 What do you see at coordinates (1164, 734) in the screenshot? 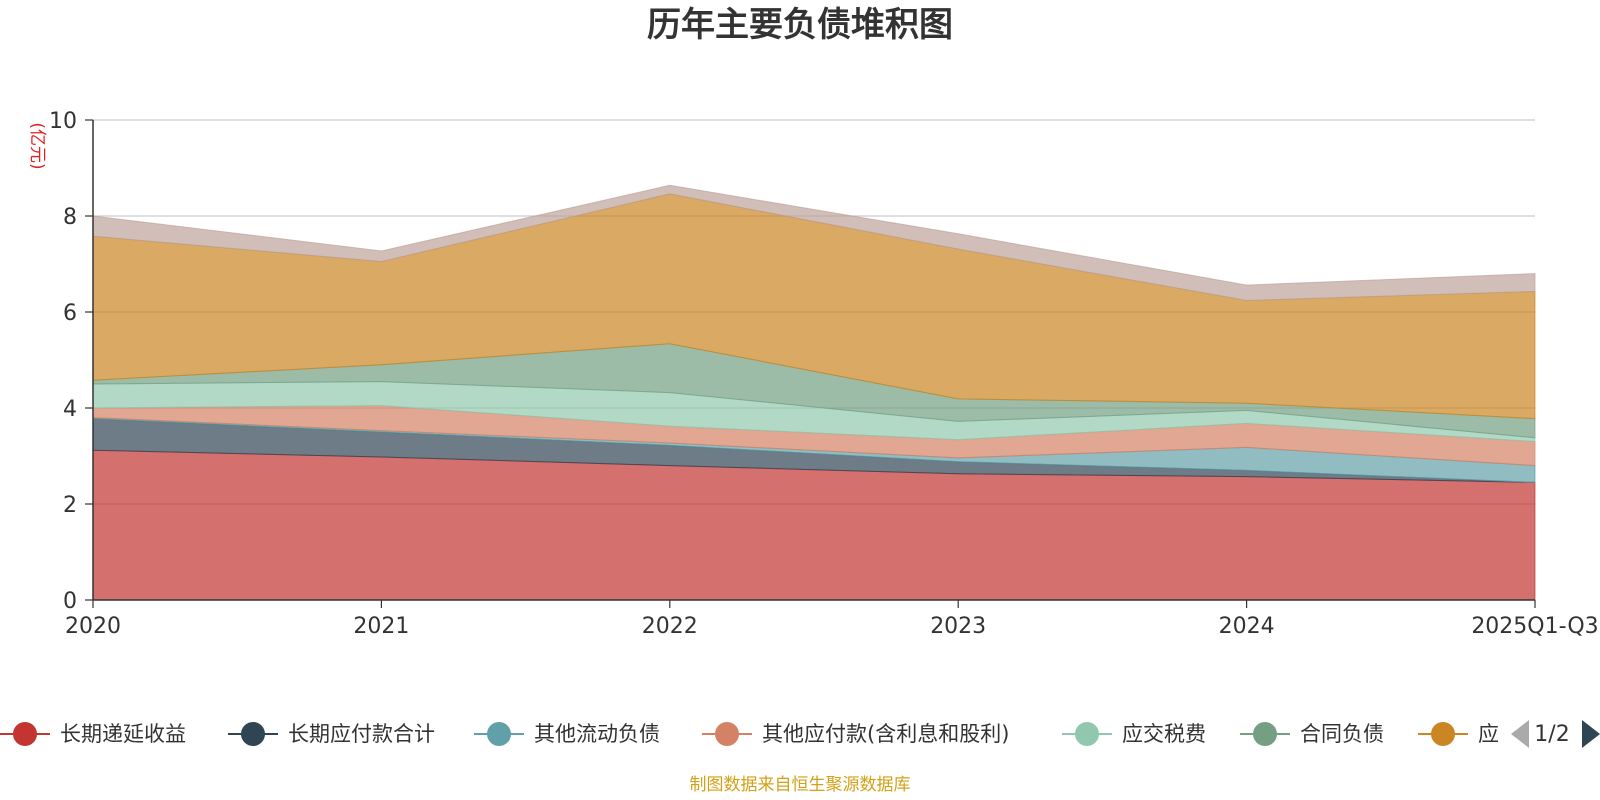
I see `legend-label: 应交税费` at bounding box center [1164, 734].